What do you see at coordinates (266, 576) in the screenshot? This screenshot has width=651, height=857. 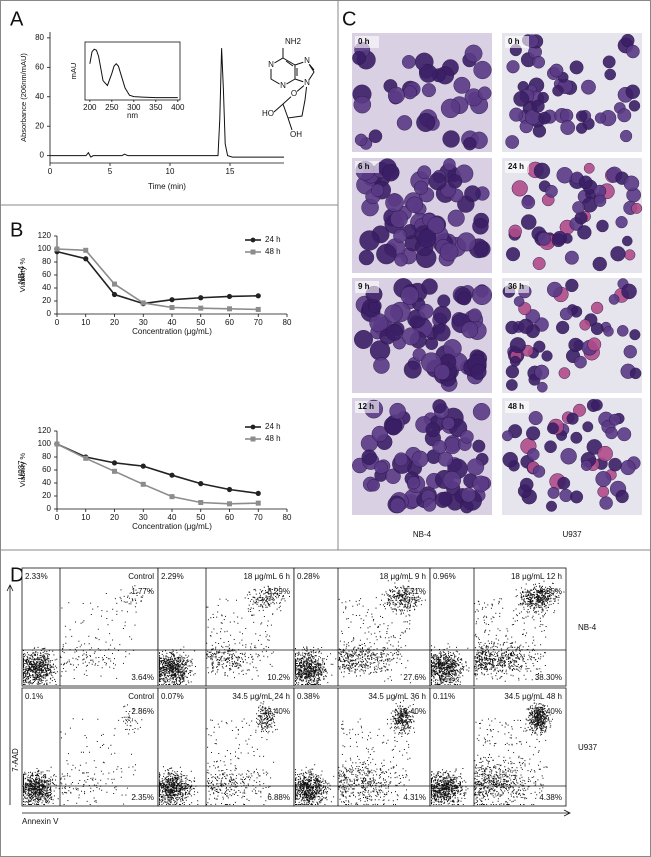 I see `plot-title: 18 μg/mL 6 h` at bounding box center [266, 576].